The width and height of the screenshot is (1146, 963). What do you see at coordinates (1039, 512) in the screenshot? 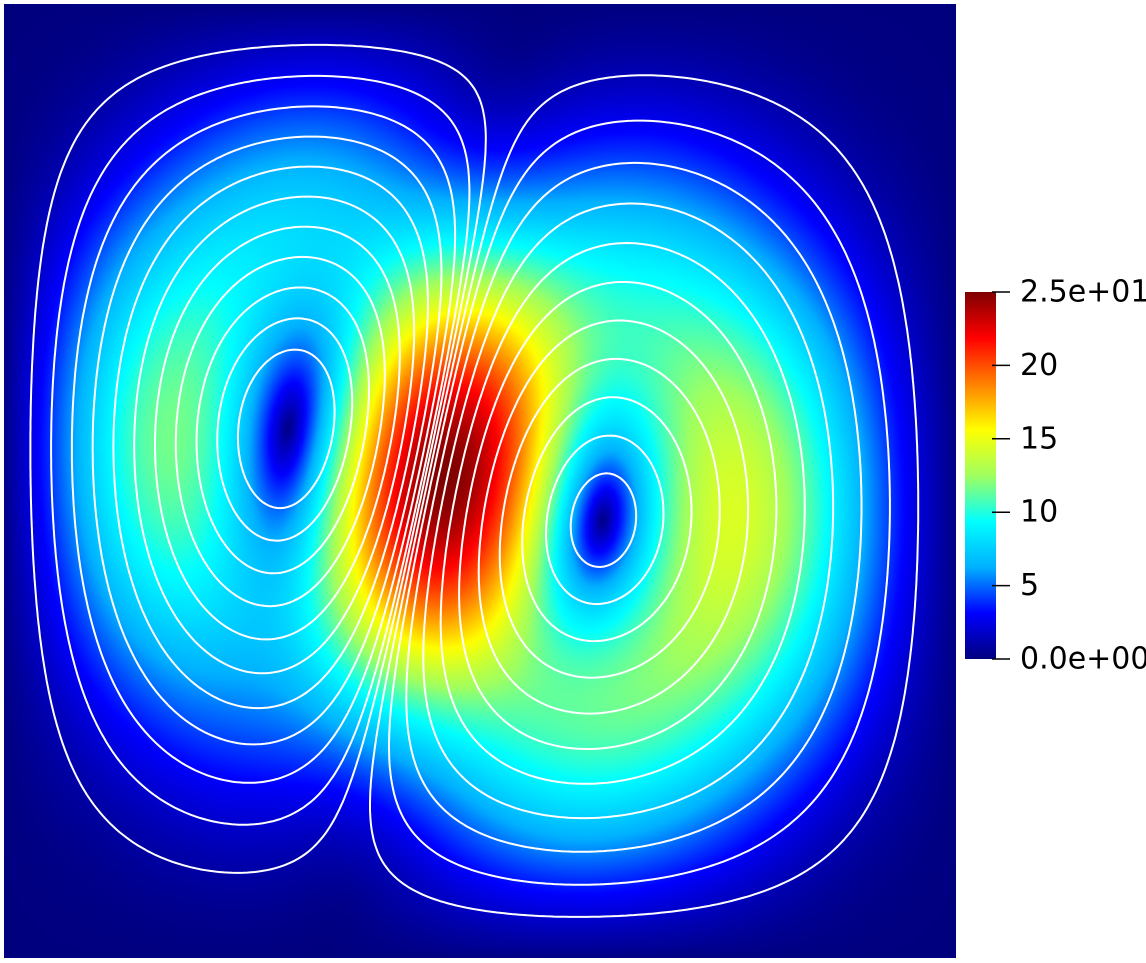
I see `colorbar-tick-label: 10` at bounding box center [1039, 512].